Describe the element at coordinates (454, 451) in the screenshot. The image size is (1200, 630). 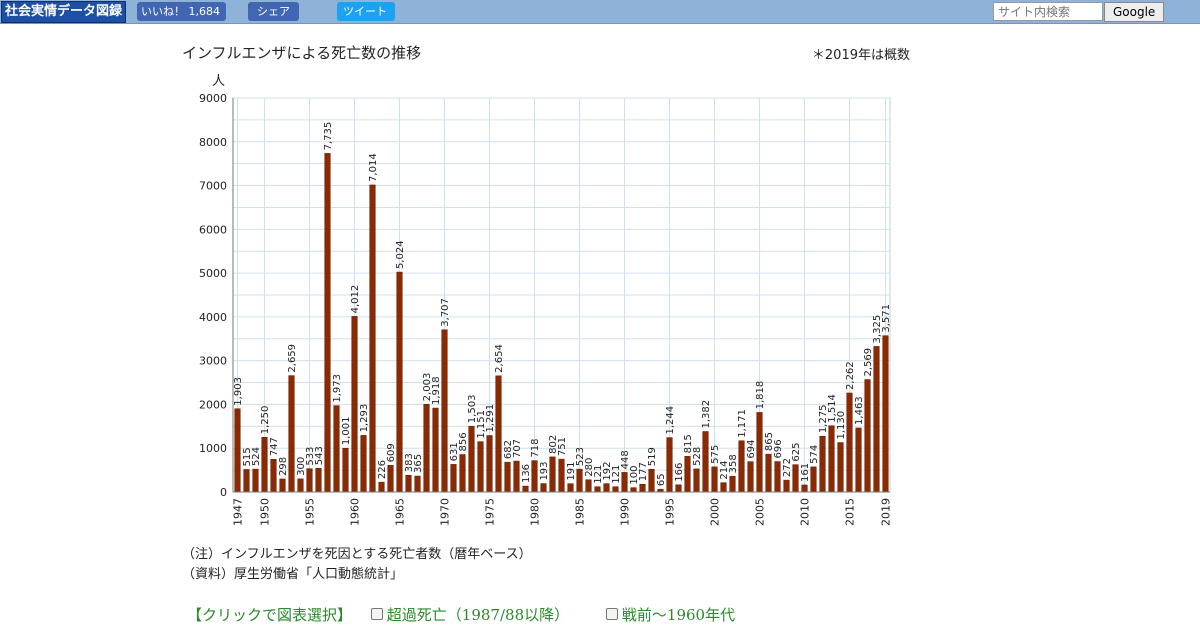
I see `data-label: 631` at that location.